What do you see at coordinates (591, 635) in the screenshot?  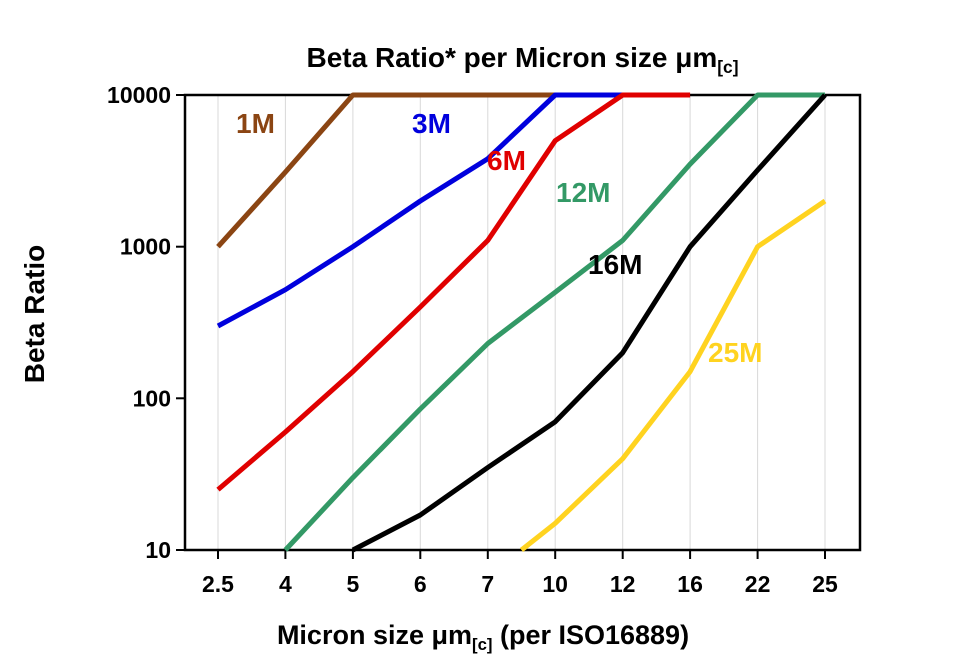 I see `x-axis-label-standard: (per ISO16889)` at bounding box center [591, 635].